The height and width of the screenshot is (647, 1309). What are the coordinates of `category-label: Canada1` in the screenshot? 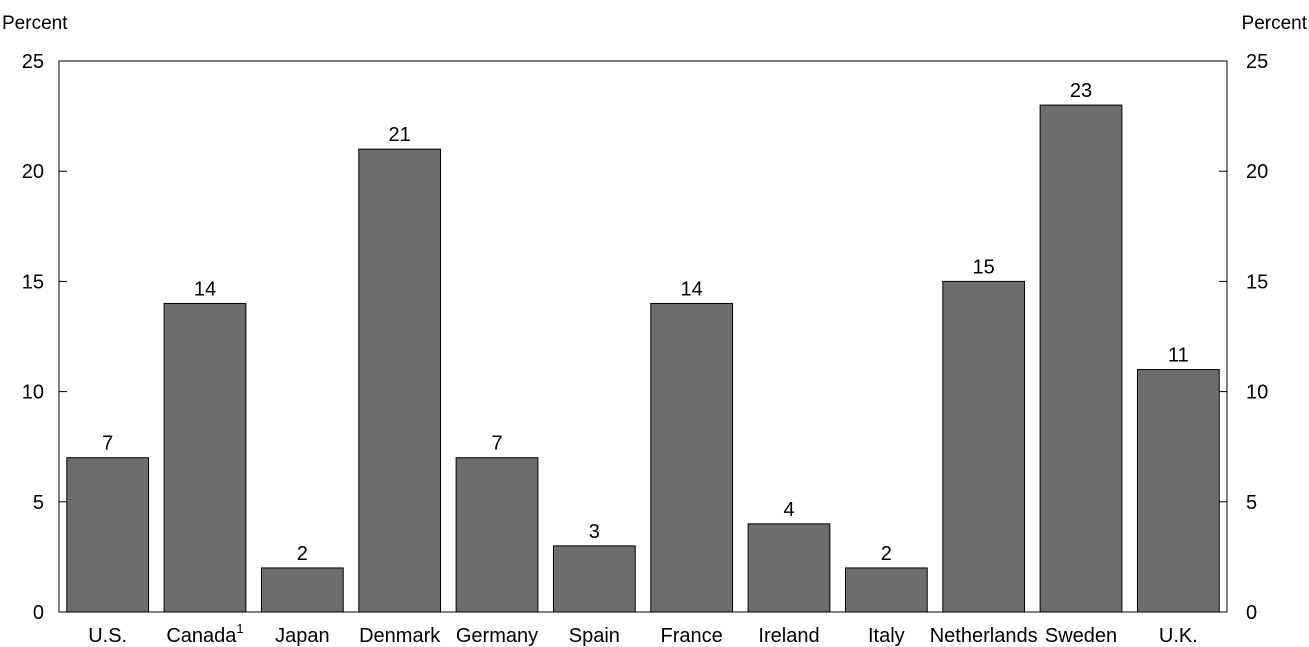 It's located at (204, 634).